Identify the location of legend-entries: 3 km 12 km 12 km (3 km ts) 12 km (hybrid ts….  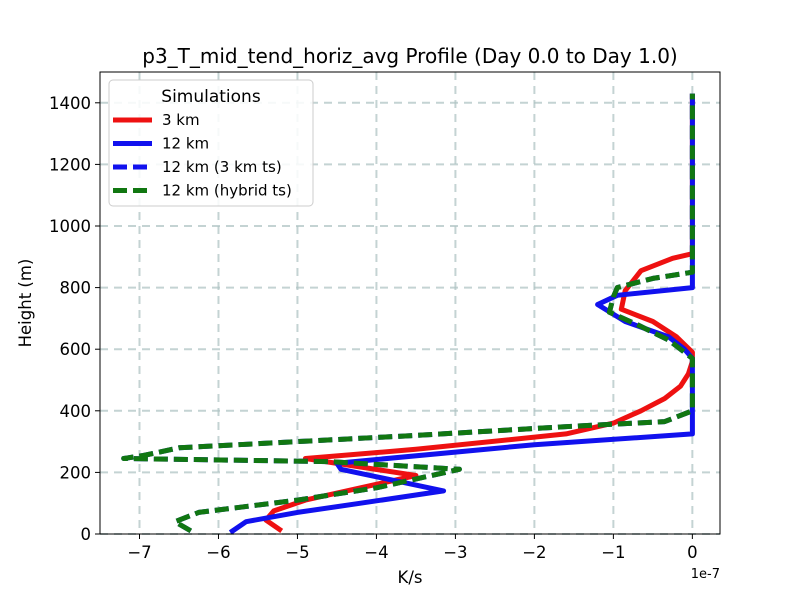
(202, 155).